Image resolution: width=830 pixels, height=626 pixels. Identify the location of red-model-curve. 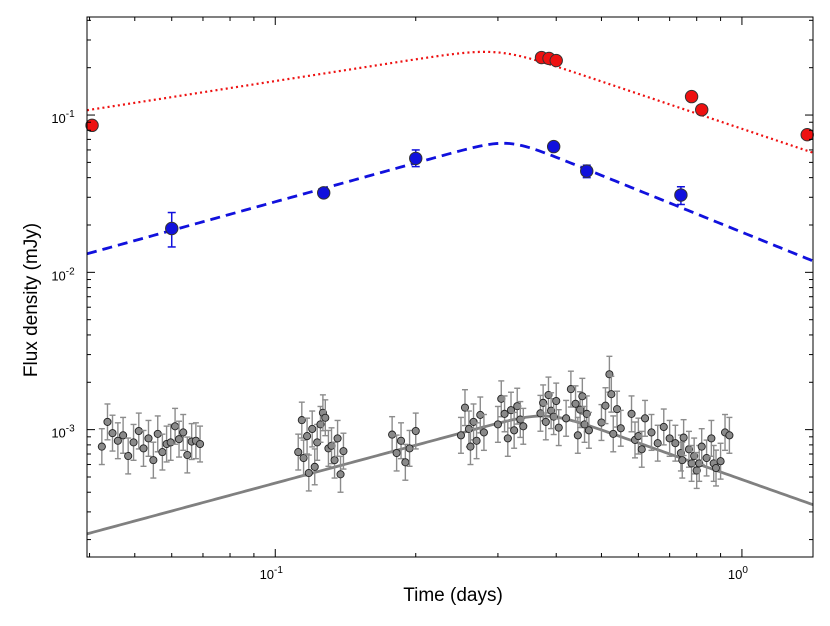
(450, 102).